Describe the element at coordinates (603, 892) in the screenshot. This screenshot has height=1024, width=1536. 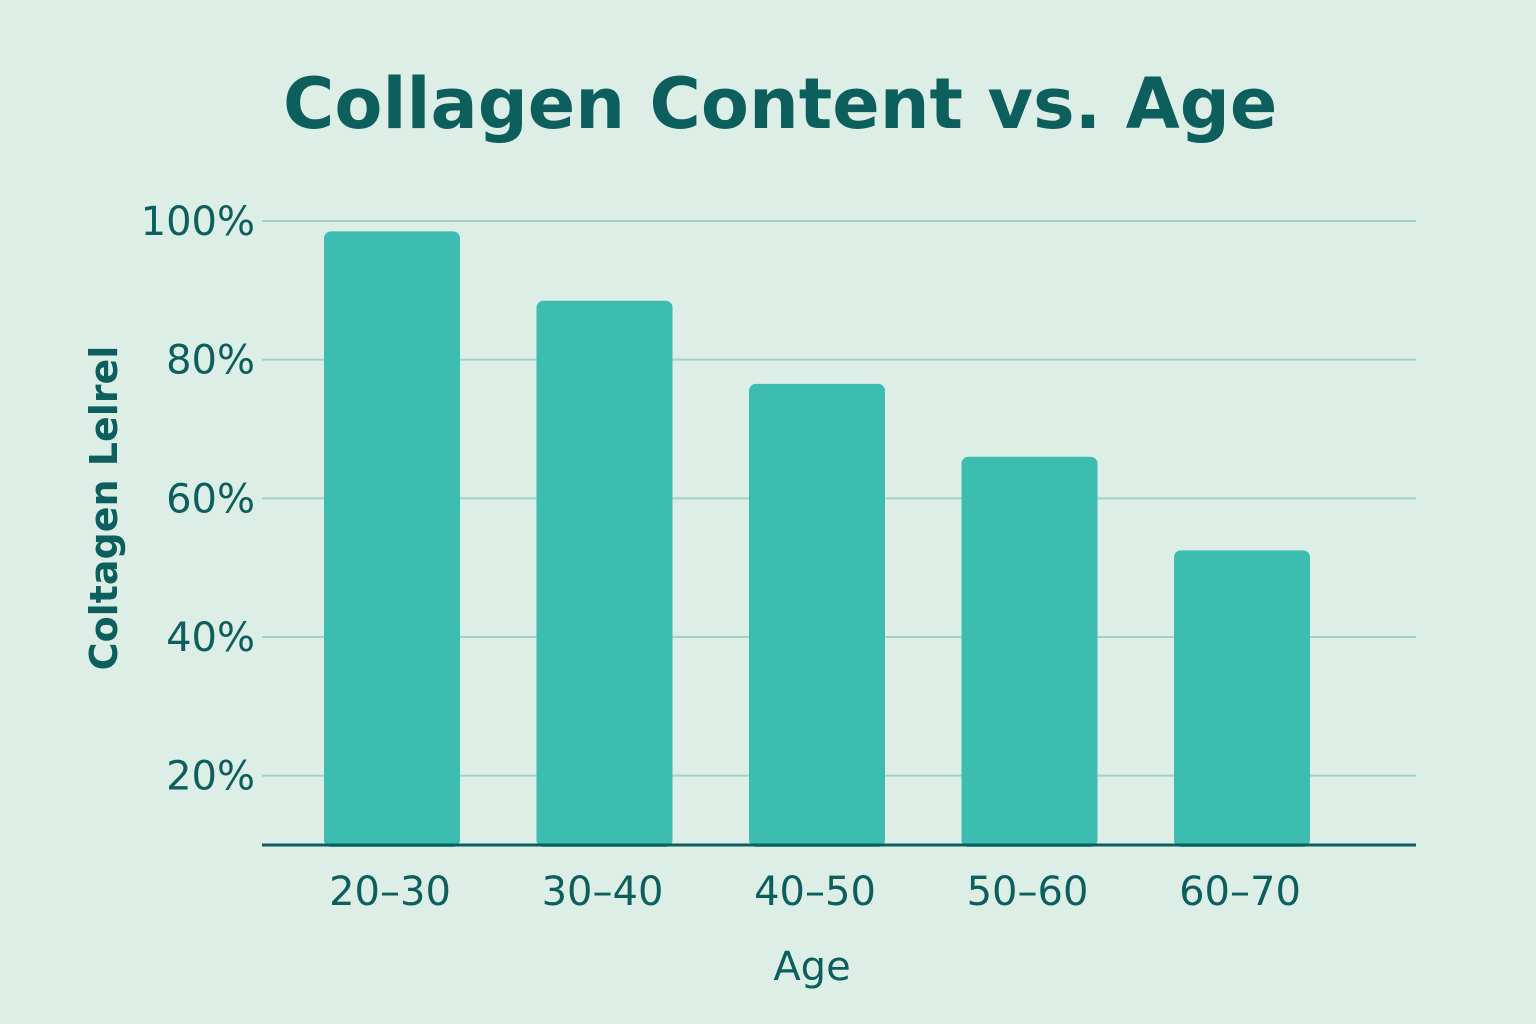
I see `x-tick-label-30–40: 30–40` at that location.